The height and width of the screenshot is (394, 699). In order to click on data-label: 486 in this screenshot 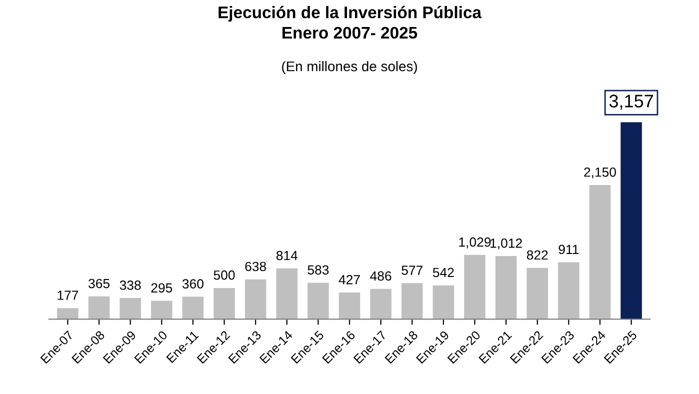, I will do `click(381, 276)`.